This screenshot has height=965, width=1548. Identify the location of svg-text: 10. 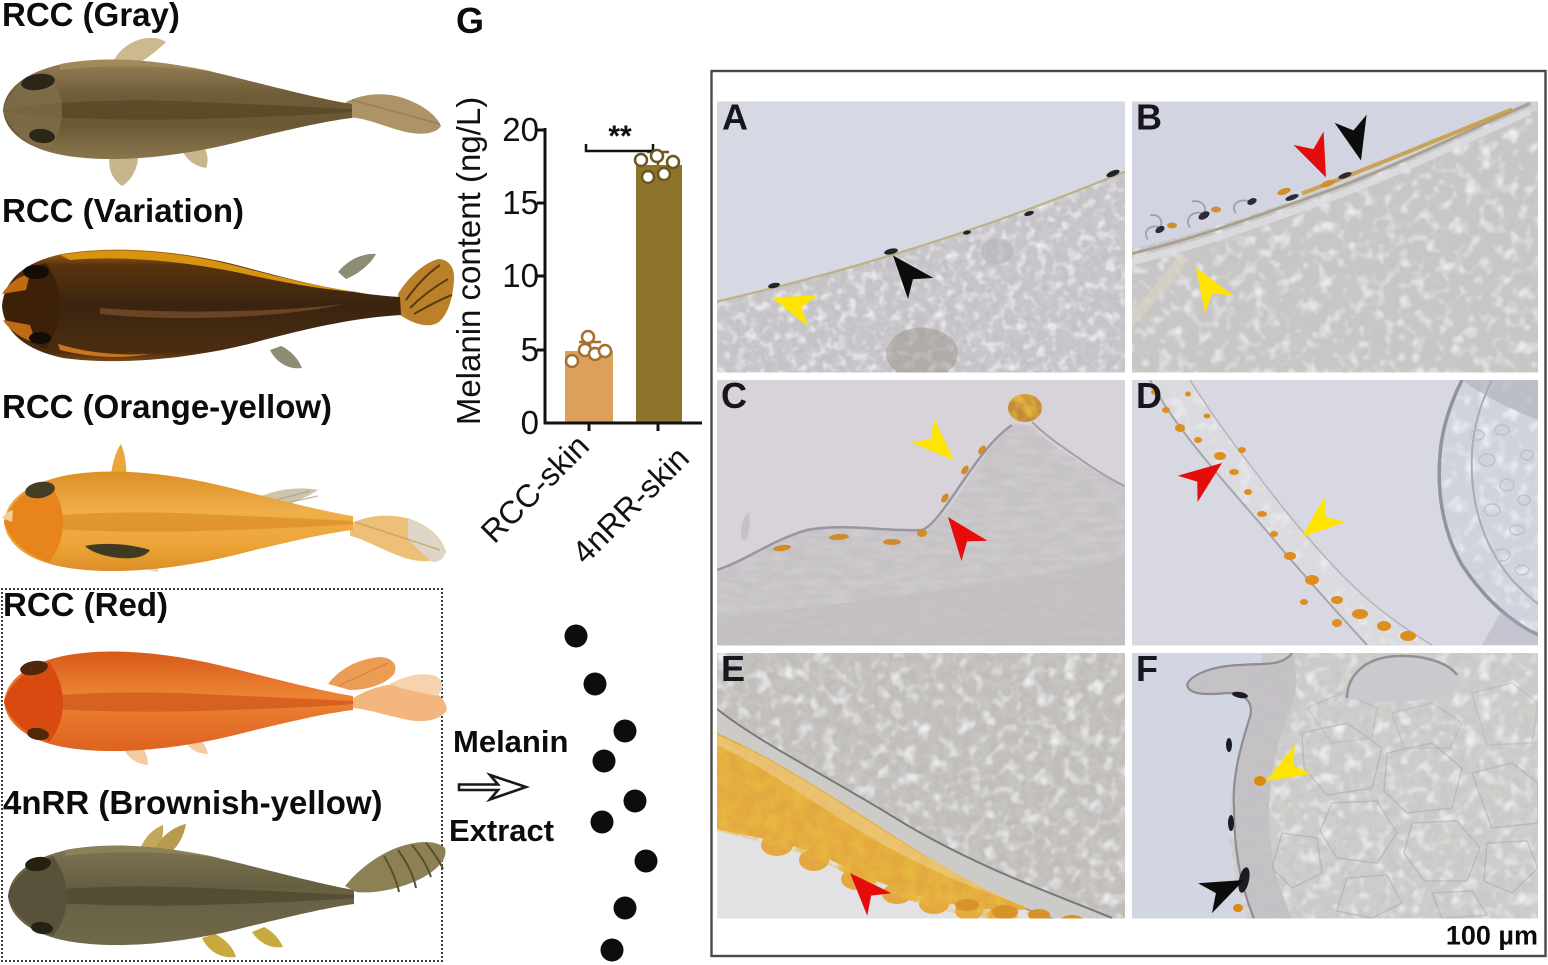
(520, 275).